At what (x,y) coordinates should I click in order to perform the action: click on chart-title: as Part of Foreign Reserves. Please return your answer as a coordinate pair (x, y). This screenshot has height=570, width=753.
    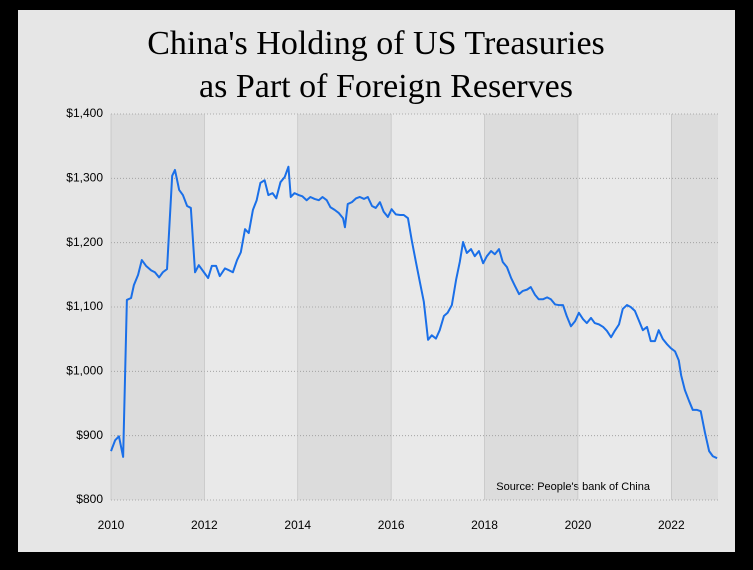
    Looking at the image, I should click on (386, 86).